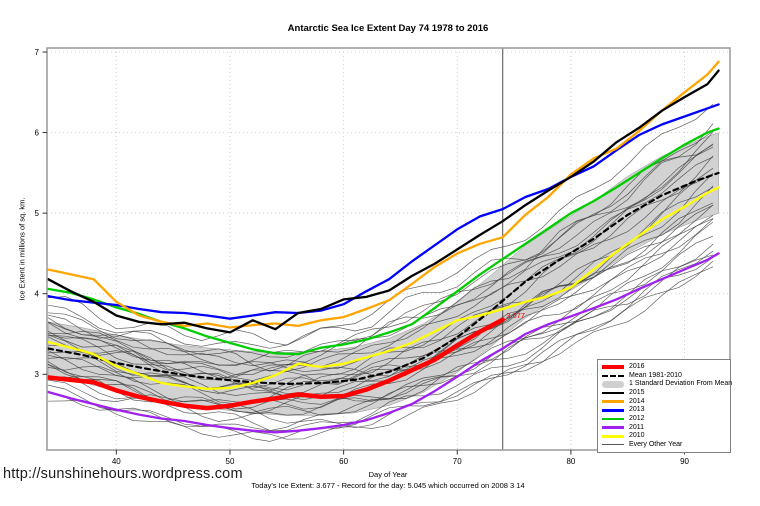  What do you see at coordinates (515, 315) in the screenshot?
I see `current-value-annotation: 3.677` at bounding box center [515, 315].